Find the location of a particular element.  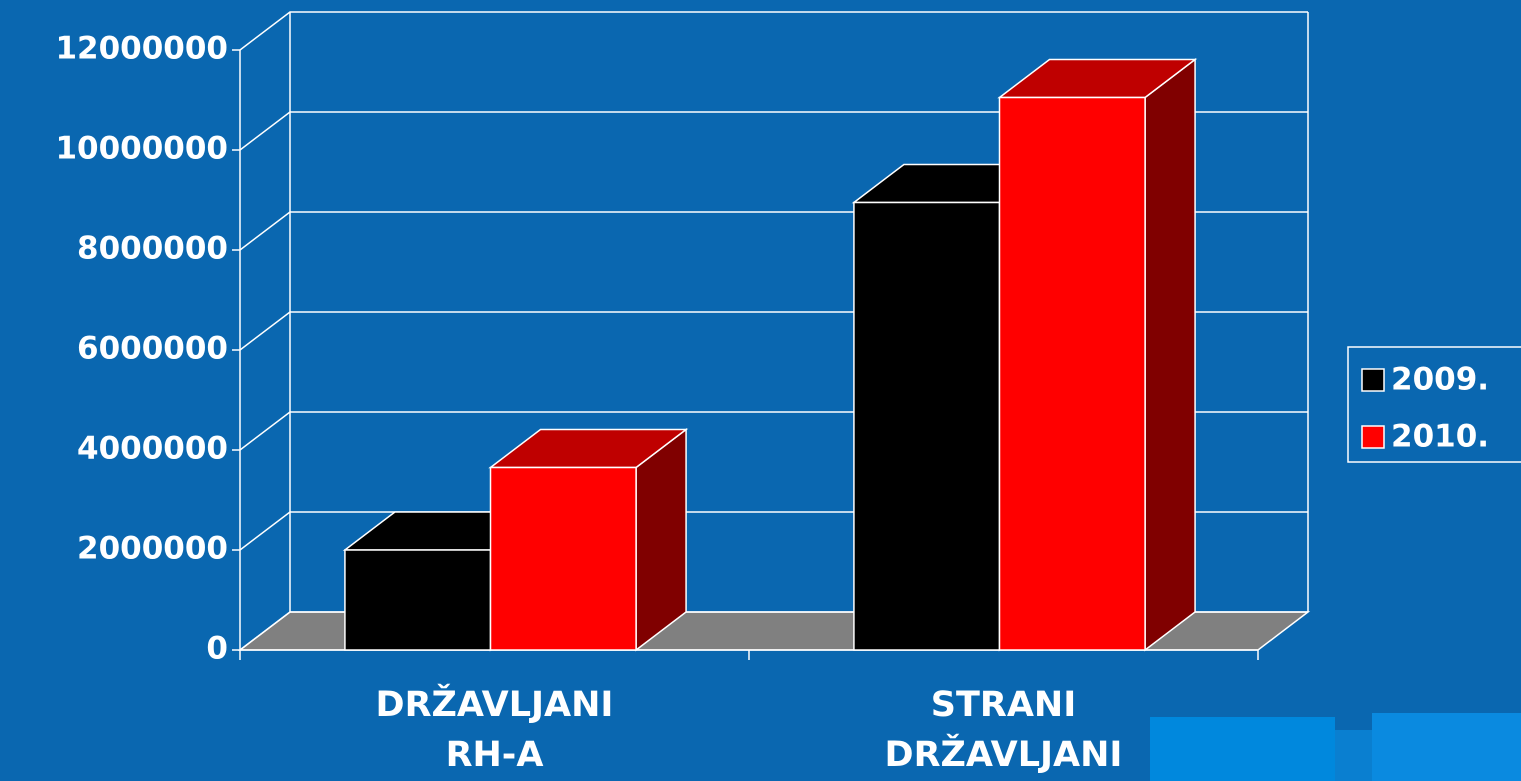

legend-label: 2009. is located at coordinates (1440, 380).